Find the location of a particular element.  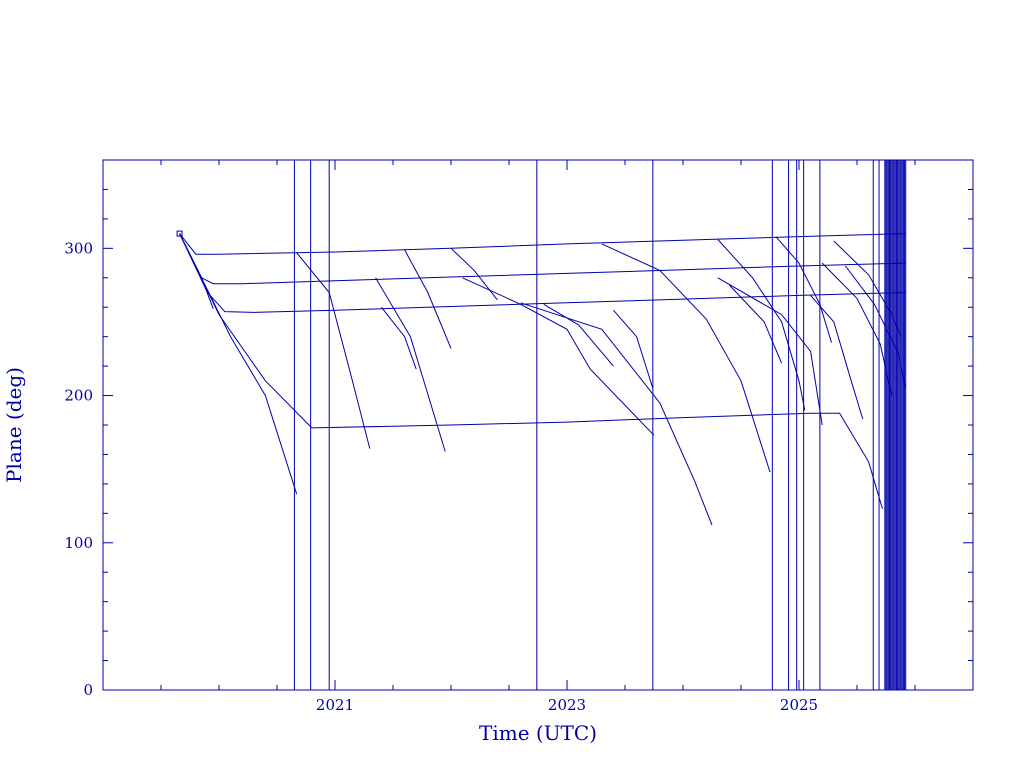

y-tick-label: 300 is located at coordinates (78, 248).